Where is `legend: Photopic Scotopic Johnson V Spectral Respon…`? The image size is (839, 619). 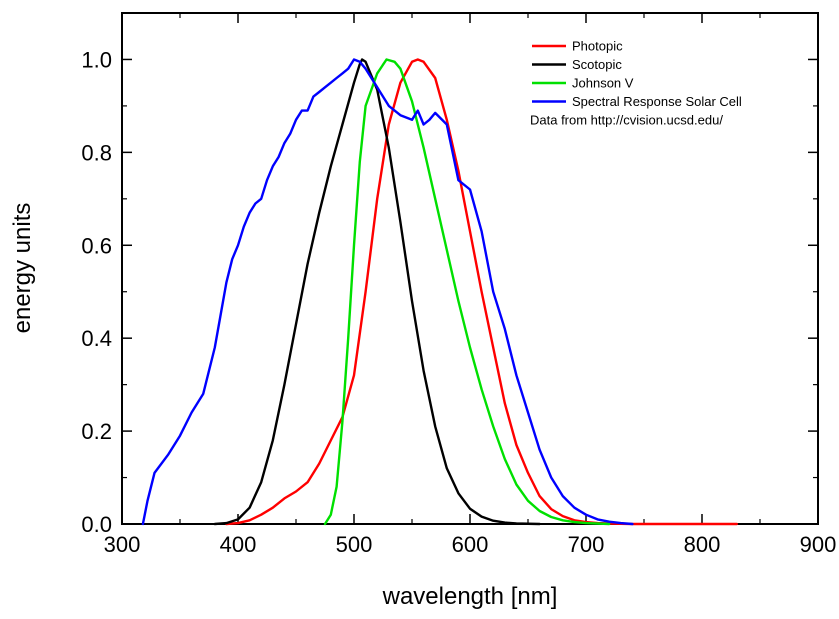
legend: Photopic Scotopic Johnson V Spectral Respon… is located at coordinates (636, 83).